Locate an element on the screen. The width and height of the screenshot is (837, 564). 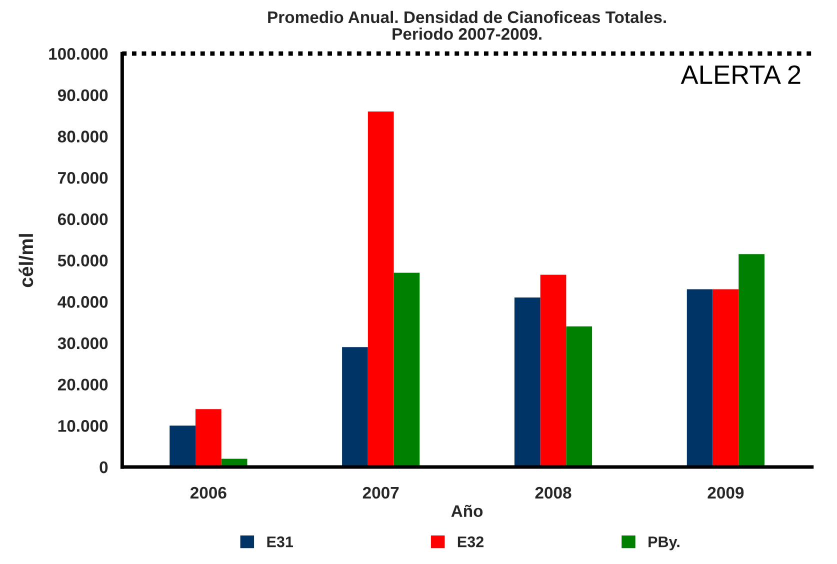
chart-title: Promedio Anual. Densidad de Cianoficeas Totales. Periodo 2007-2009. is located at coordinates (467, 25).